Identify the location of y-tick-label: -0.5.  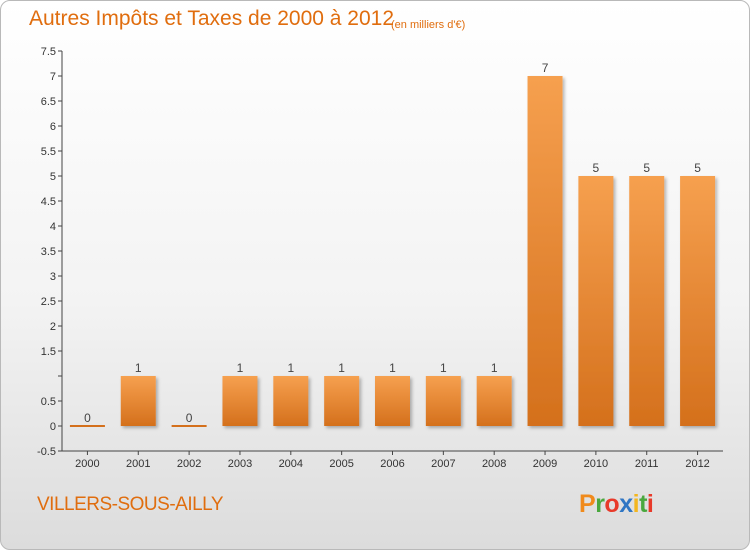
(46, 452).